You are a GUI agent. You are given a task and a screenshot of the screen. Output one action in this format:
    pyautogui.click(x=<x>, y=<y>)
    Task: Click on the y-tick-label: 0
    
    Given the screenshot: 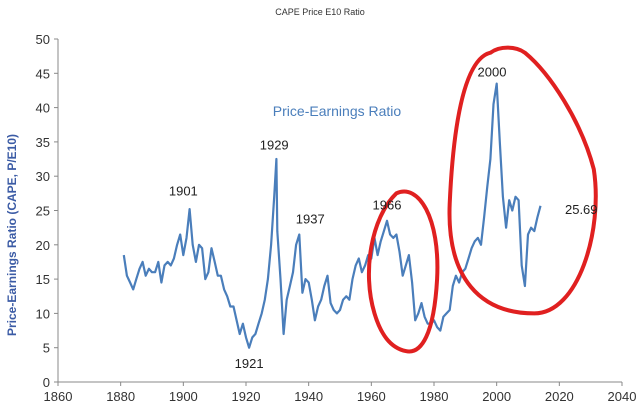 What is the action you would take?
    pyautogui.click(x=46, y=382)
    